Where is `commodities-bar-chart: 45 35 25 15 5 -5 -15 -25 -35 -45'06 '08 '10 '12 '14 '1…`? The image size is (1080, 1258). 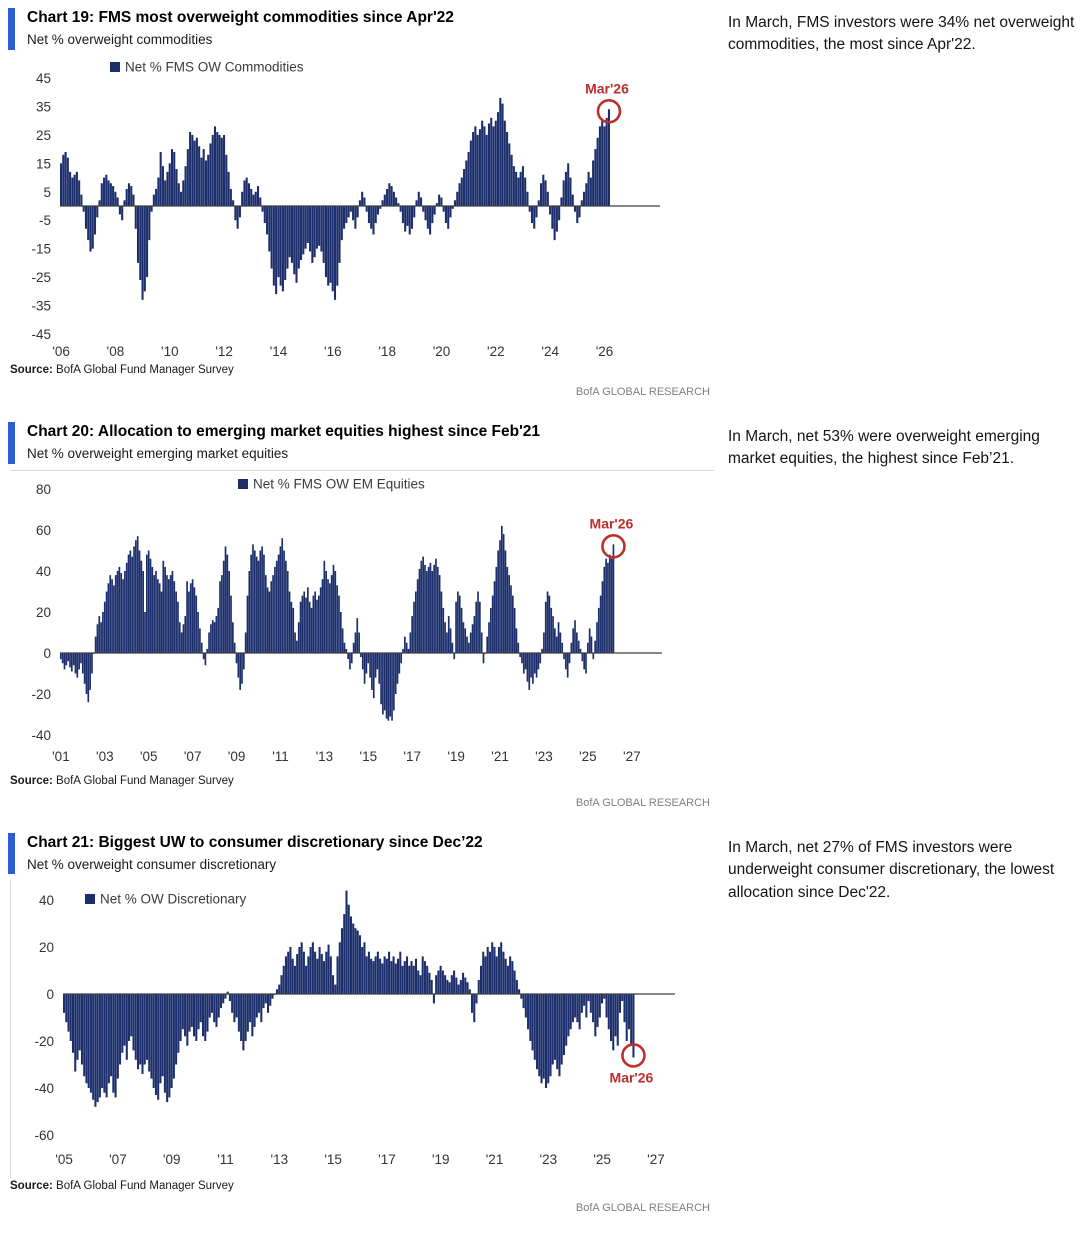
commodities-bar-chart: 45 35 25 15 5 -5 -15 -25 -35 -45'06 '08 '10 '12 '14 '1… is located at coordinates (345, 209).